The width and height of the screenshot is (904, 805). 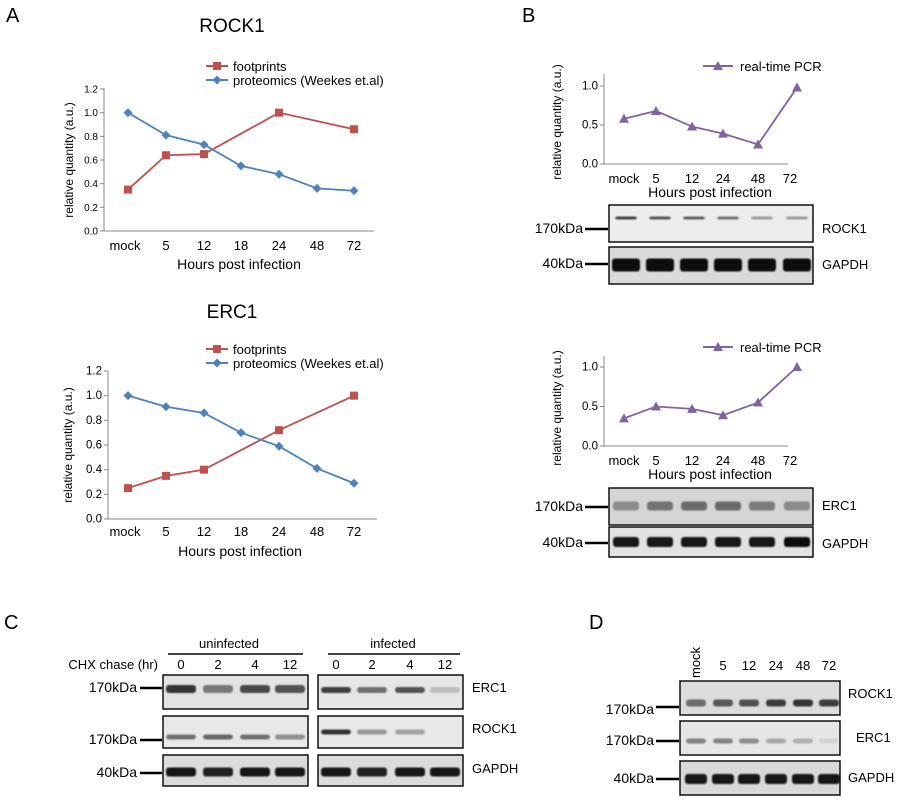 What do you see at coordinates (829, 665) in the screenshot?
I see `lane-label: 72` at bounding box center [829, 665].